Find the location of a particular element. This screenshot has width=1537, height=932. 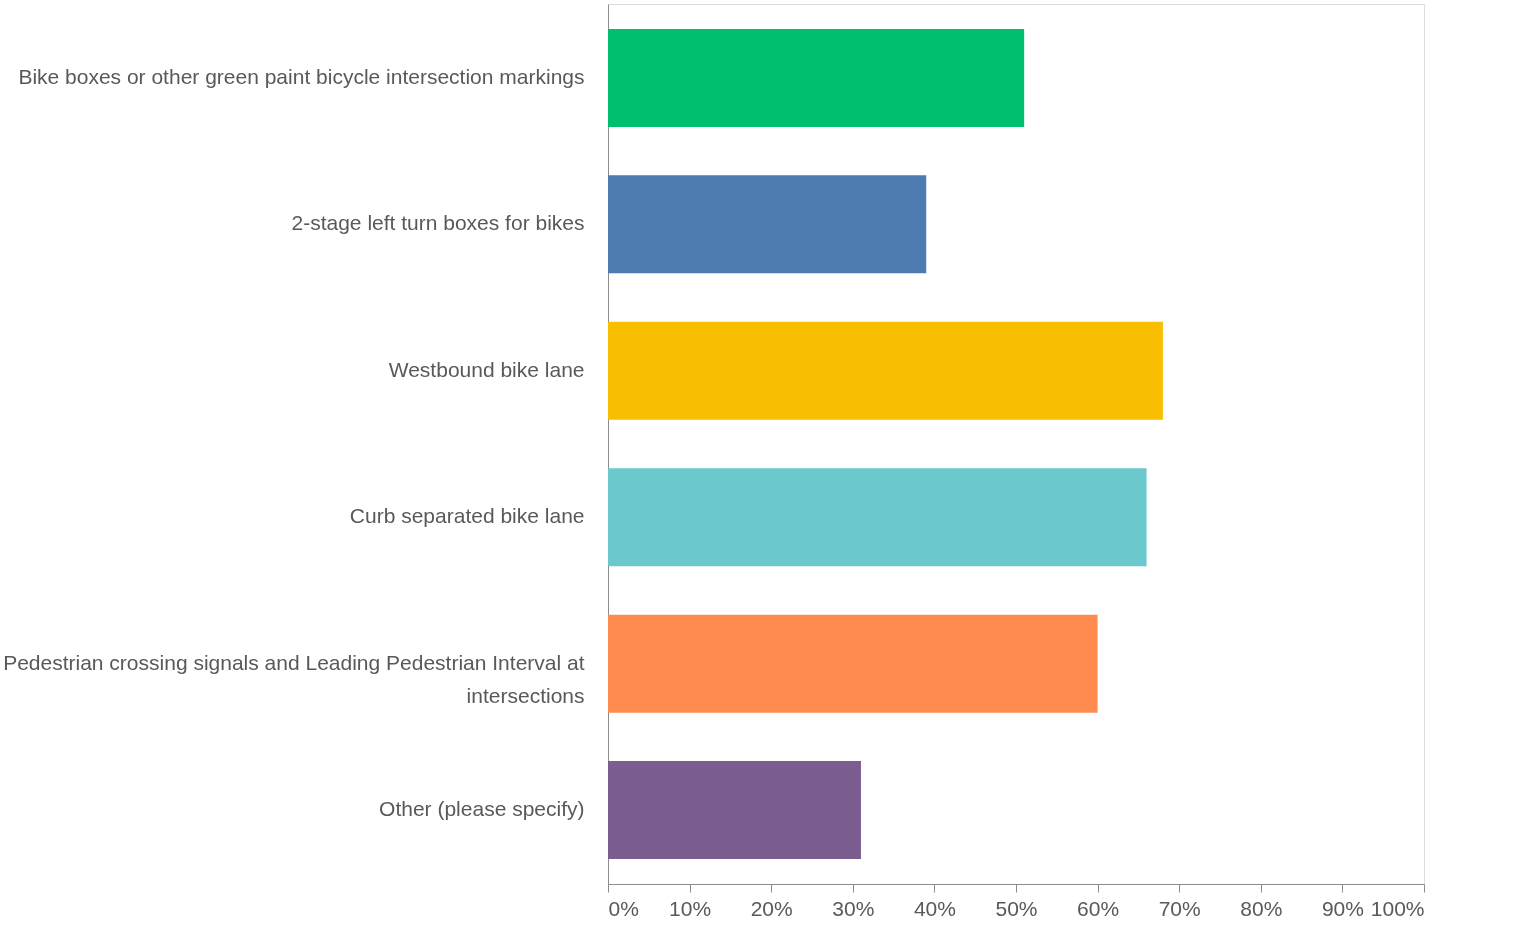

x-tick-label: 40% is located at coordinates (934, 908).